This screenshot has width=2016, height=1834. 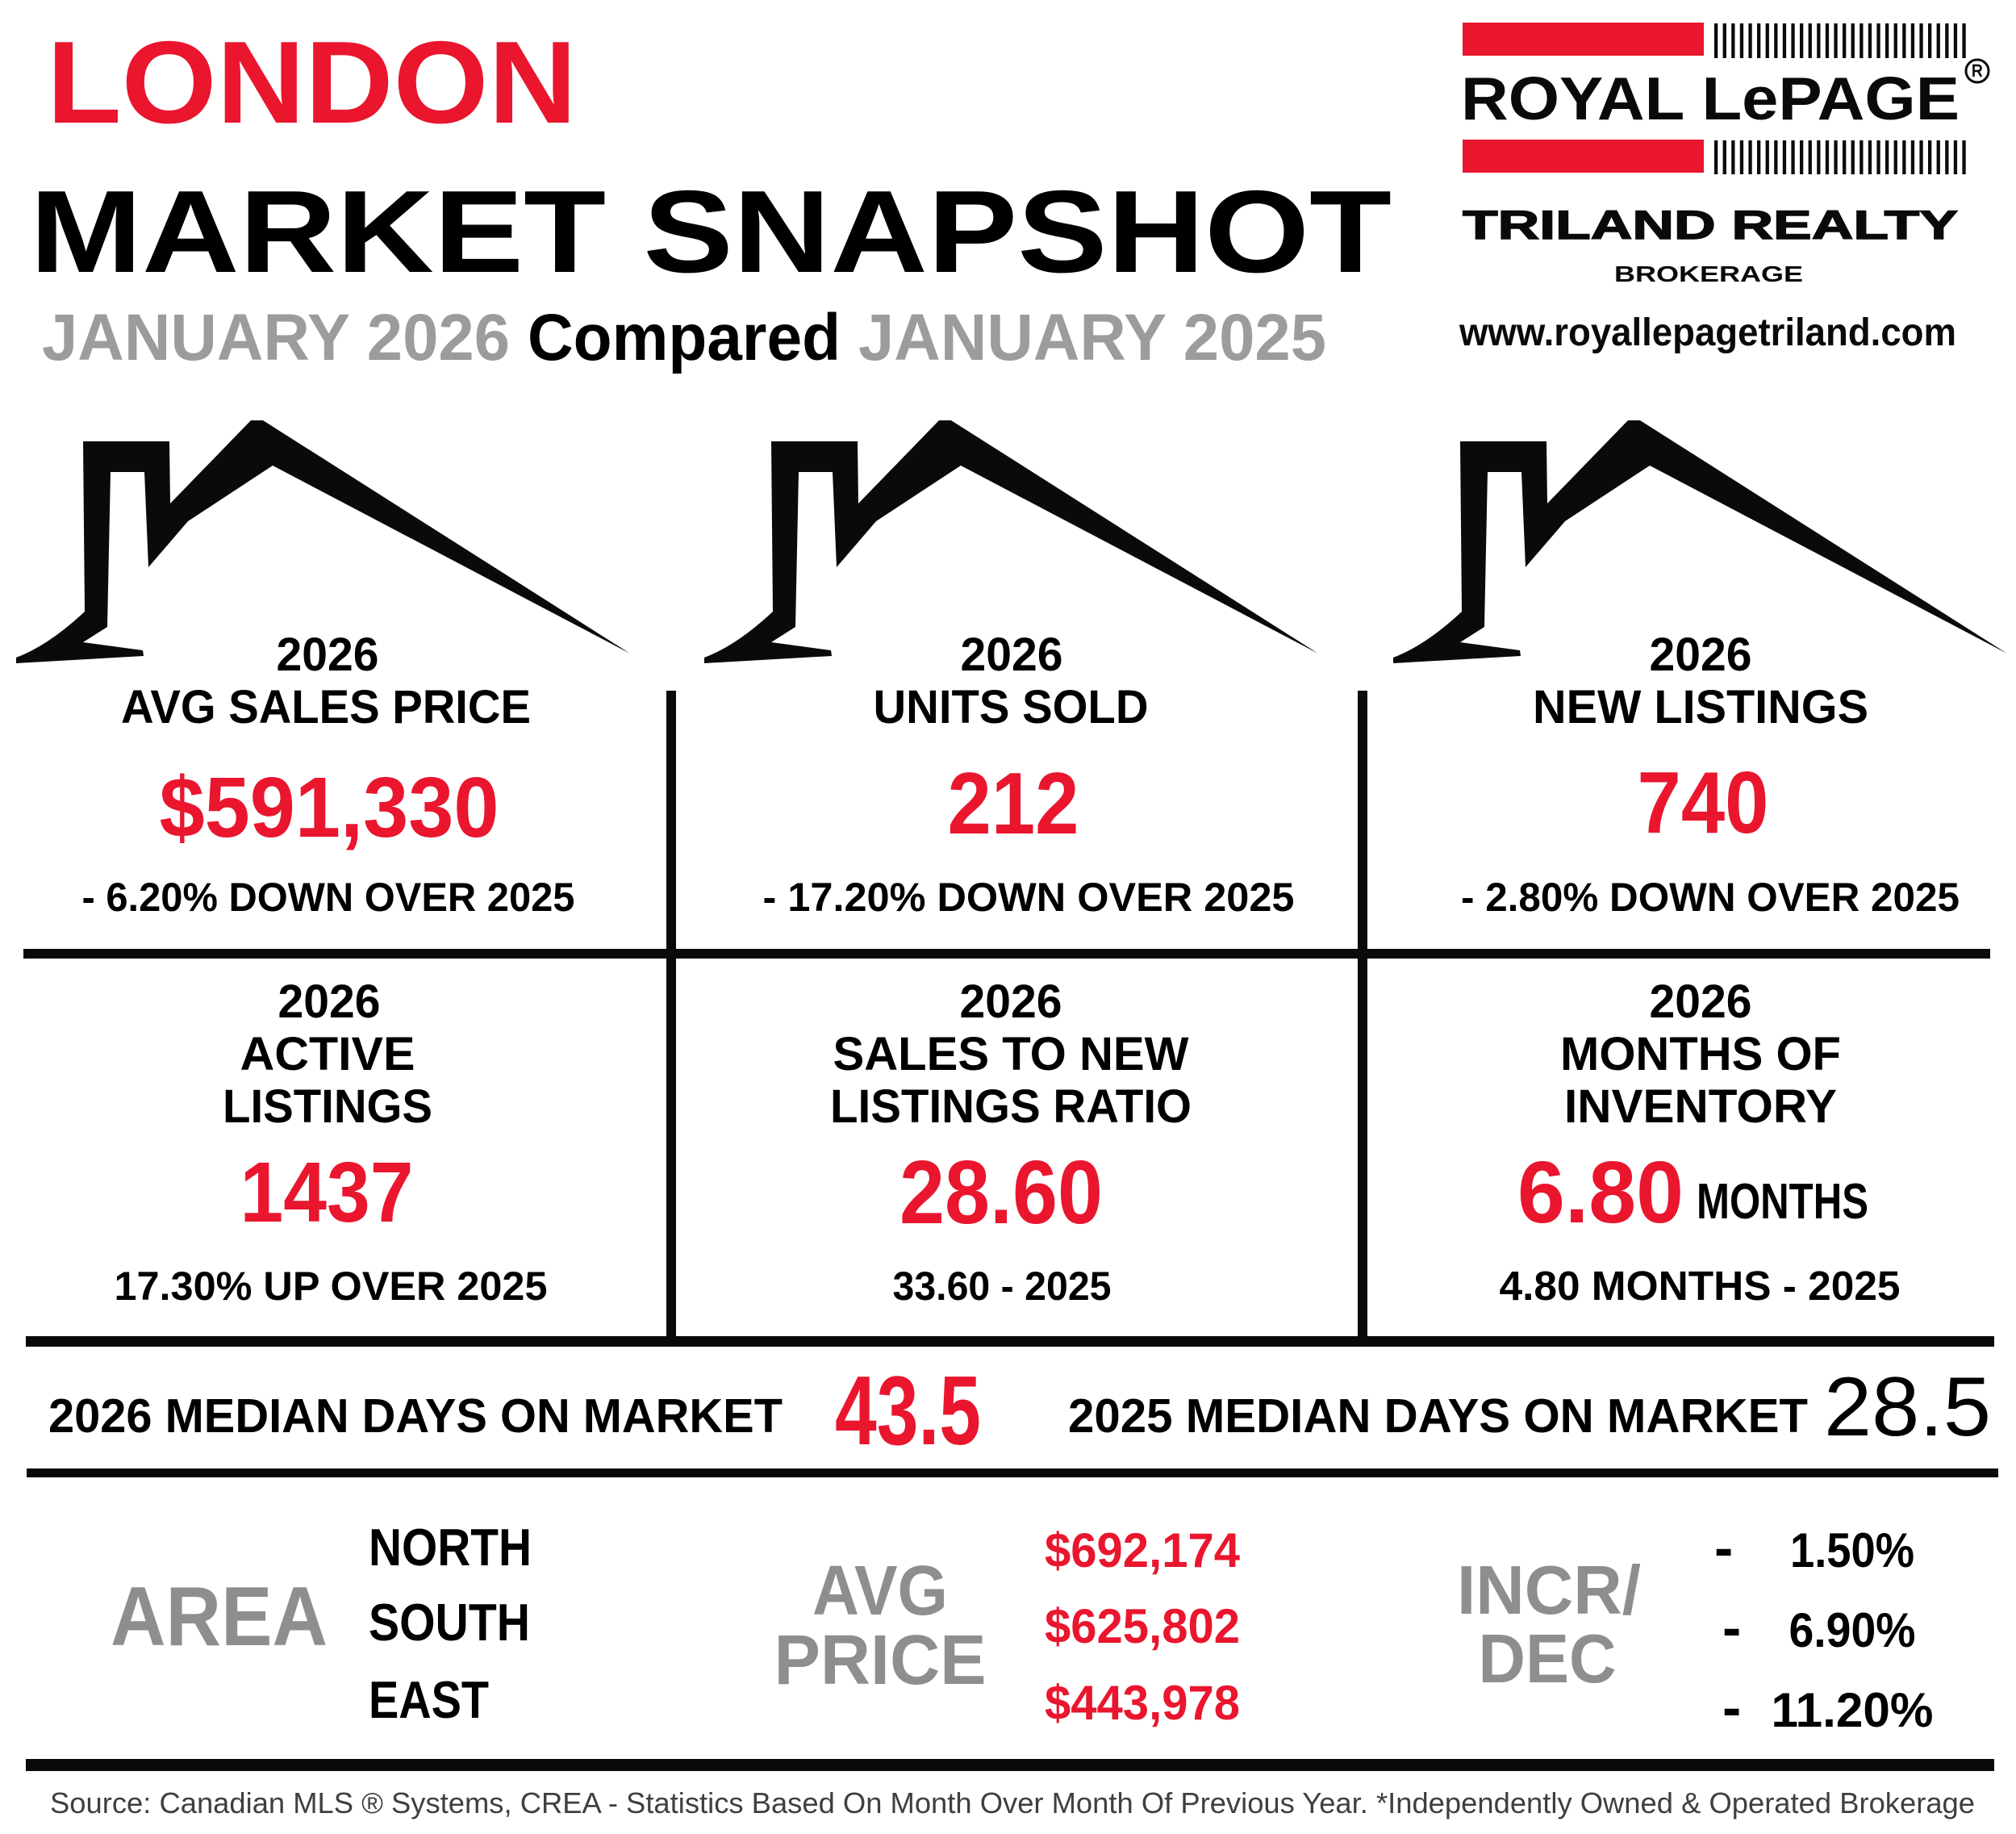 What do you see at coordinates (684, 338) in the screenshot?
I see `svg-text: Compared` at bounding box center [684, 338].